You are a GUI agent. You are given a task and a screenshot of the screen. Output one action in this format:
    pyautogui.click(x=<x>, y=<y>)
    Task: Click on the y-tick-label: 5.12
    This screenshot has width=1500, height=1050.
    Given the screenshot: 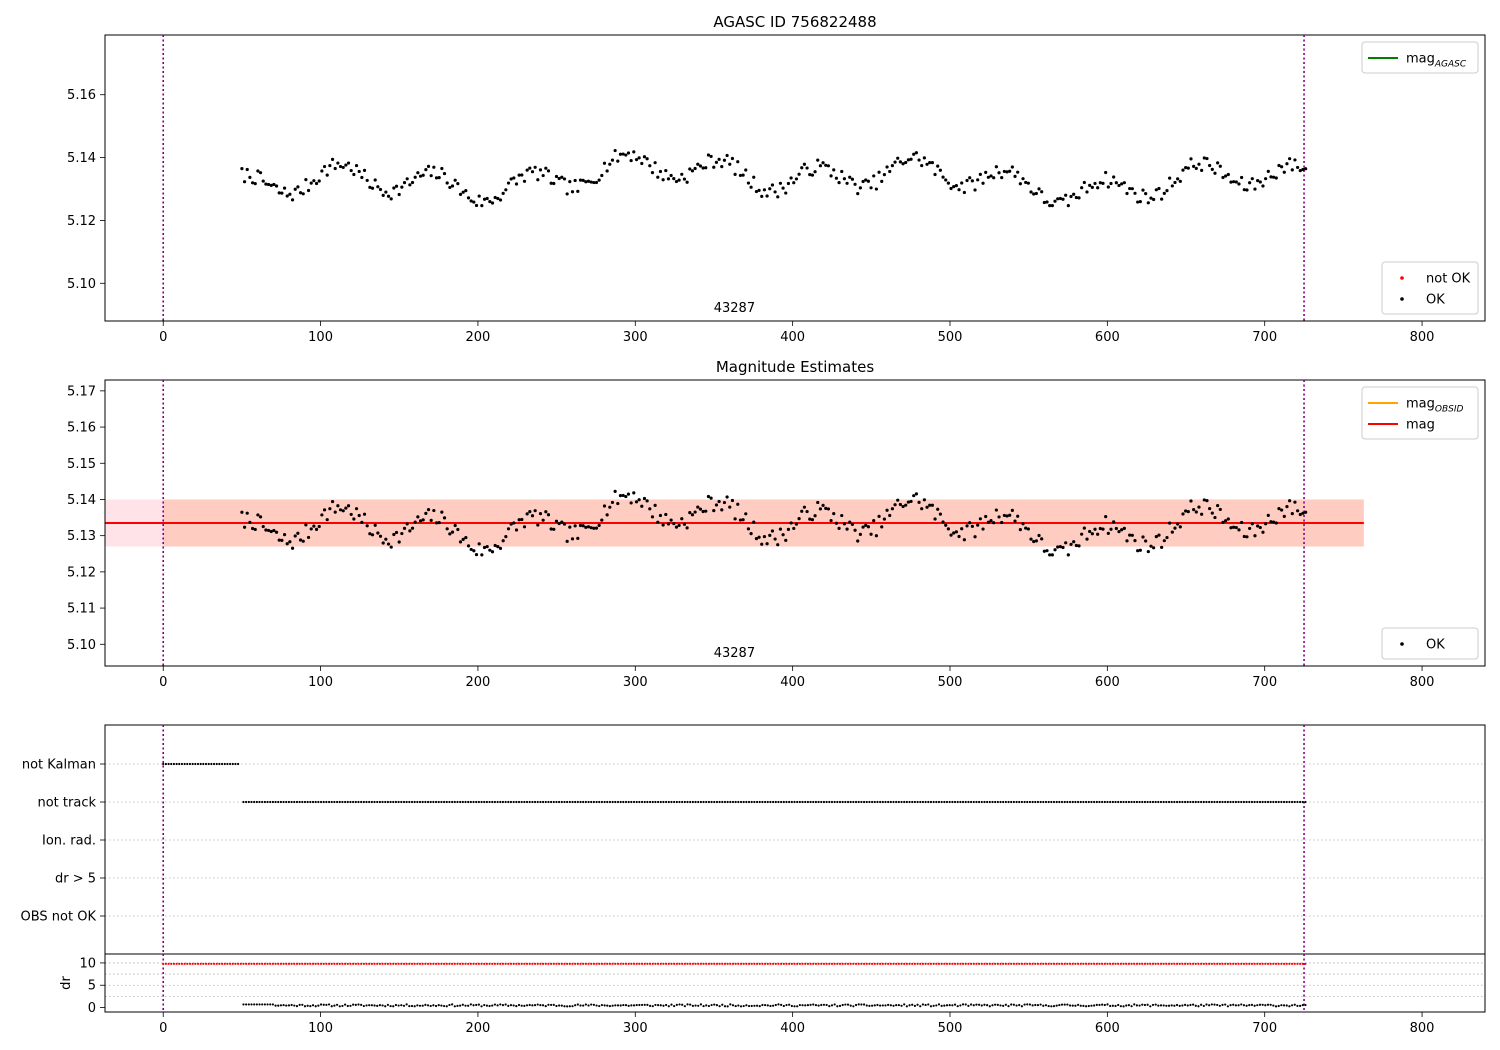 What is the action you would take?
    pyautogui.click(x=81, y=572)
    